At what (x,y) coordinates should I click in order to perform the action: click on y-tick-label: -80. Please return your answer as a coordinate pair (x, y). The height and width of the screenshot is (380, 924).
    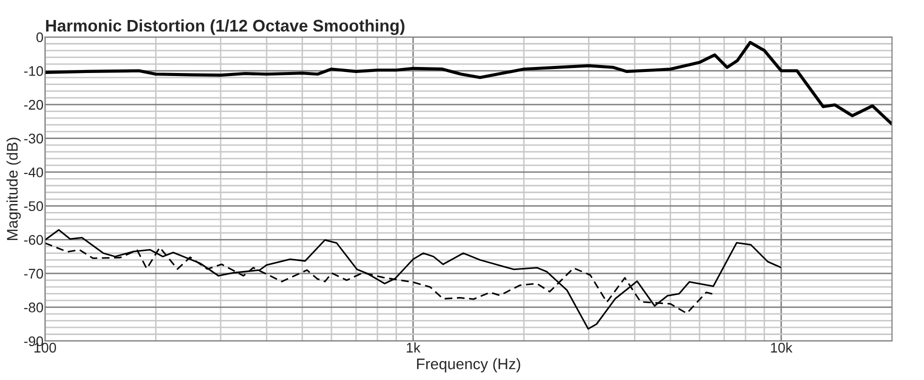
    Looking at the image, I should click on (34, 307).